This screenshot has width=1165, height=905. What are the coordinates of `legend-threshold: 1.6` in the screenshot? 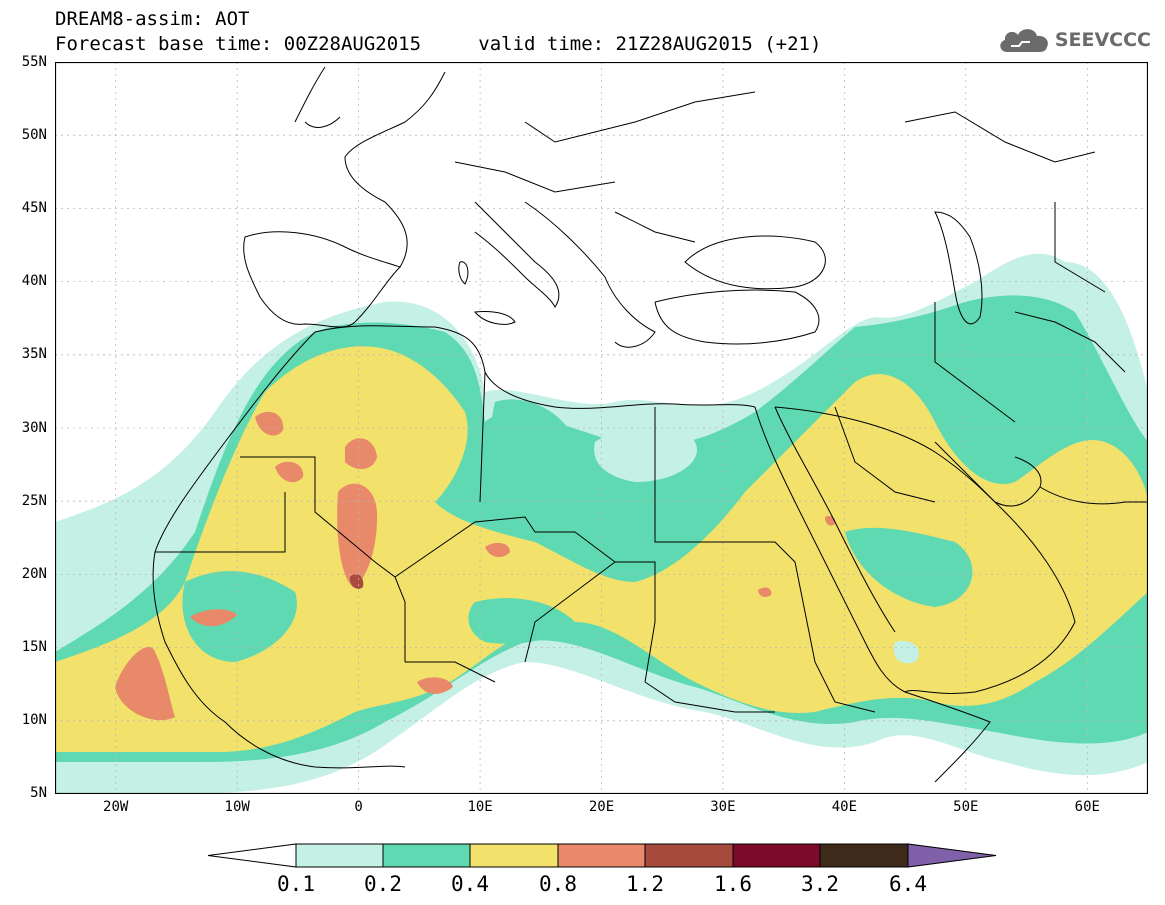 It's located at (733, 884).